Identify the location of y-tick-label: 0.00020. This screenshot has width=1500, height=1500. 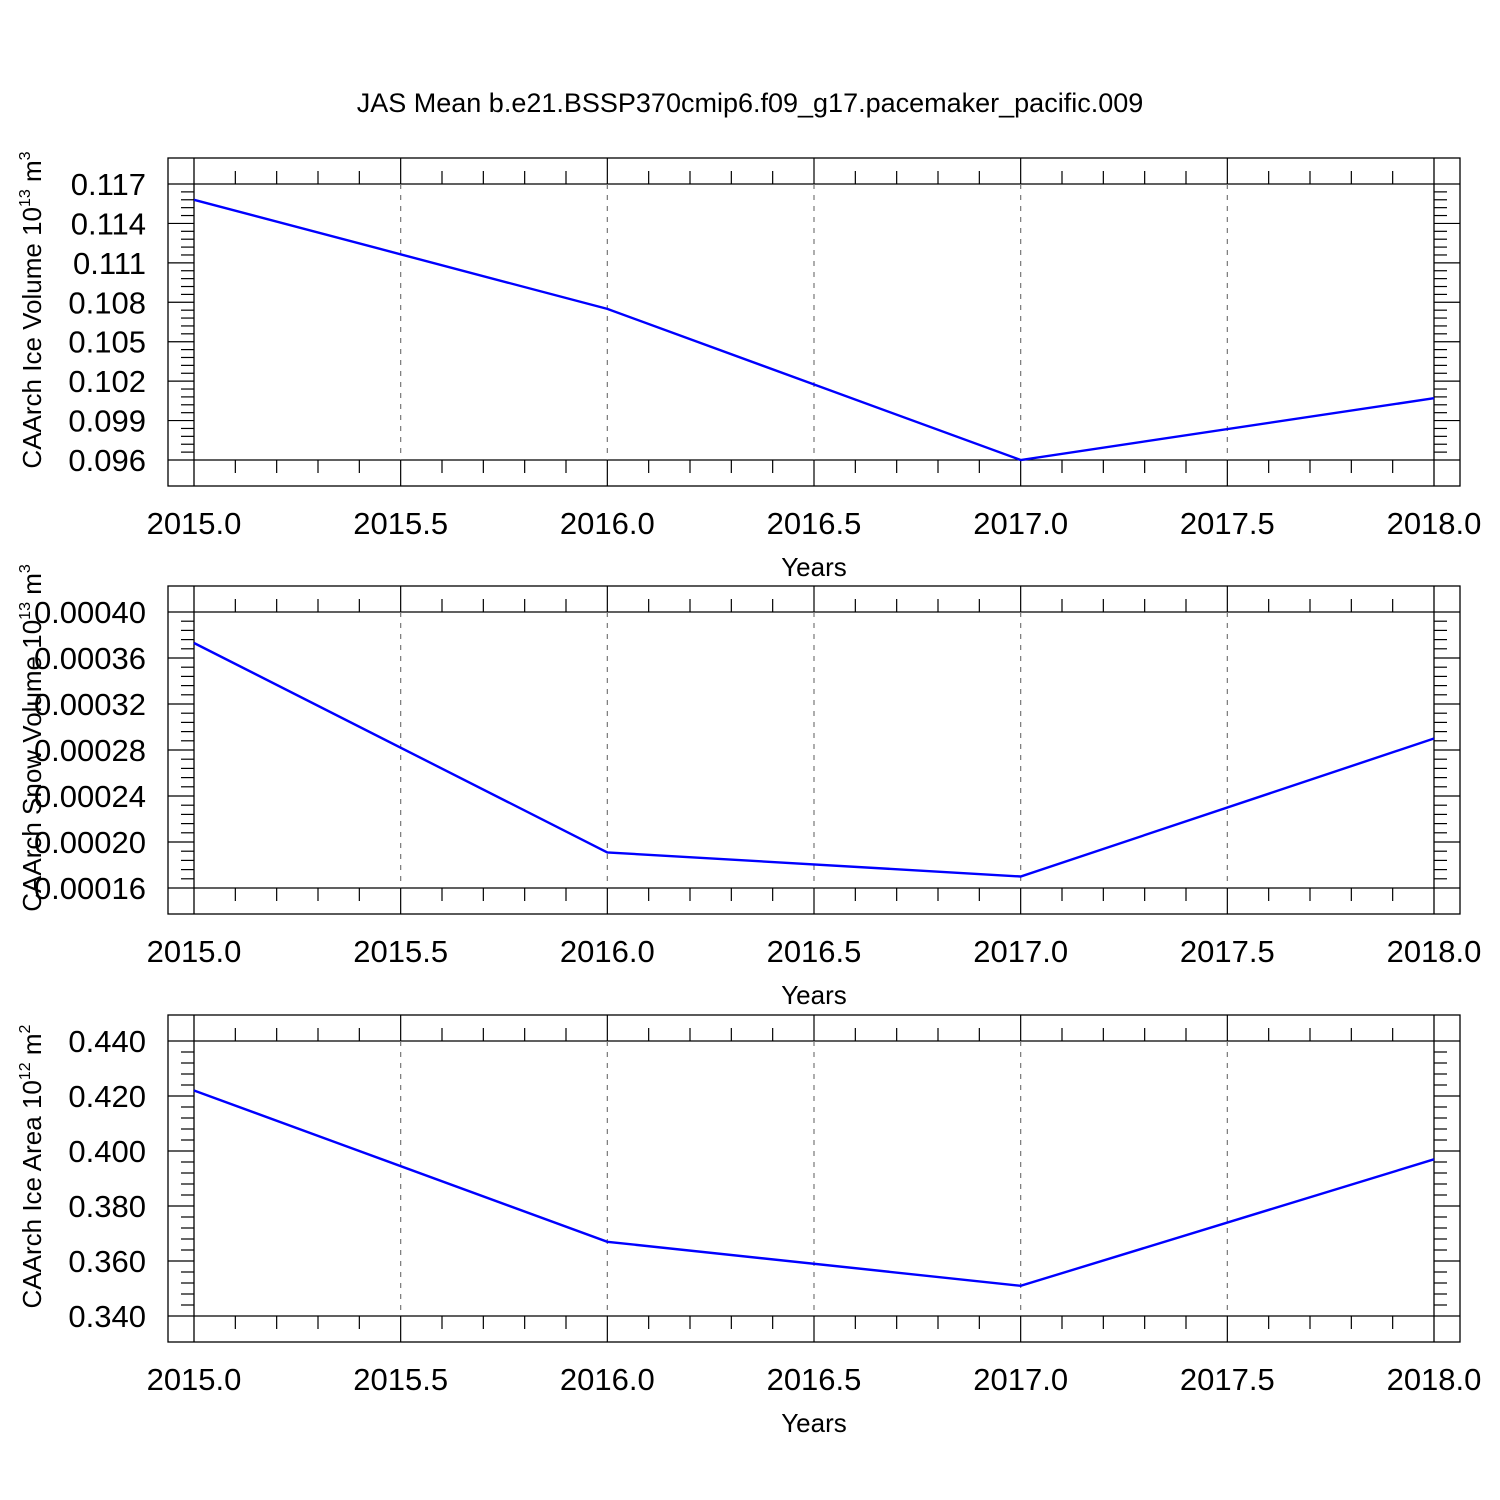
(90, 842).